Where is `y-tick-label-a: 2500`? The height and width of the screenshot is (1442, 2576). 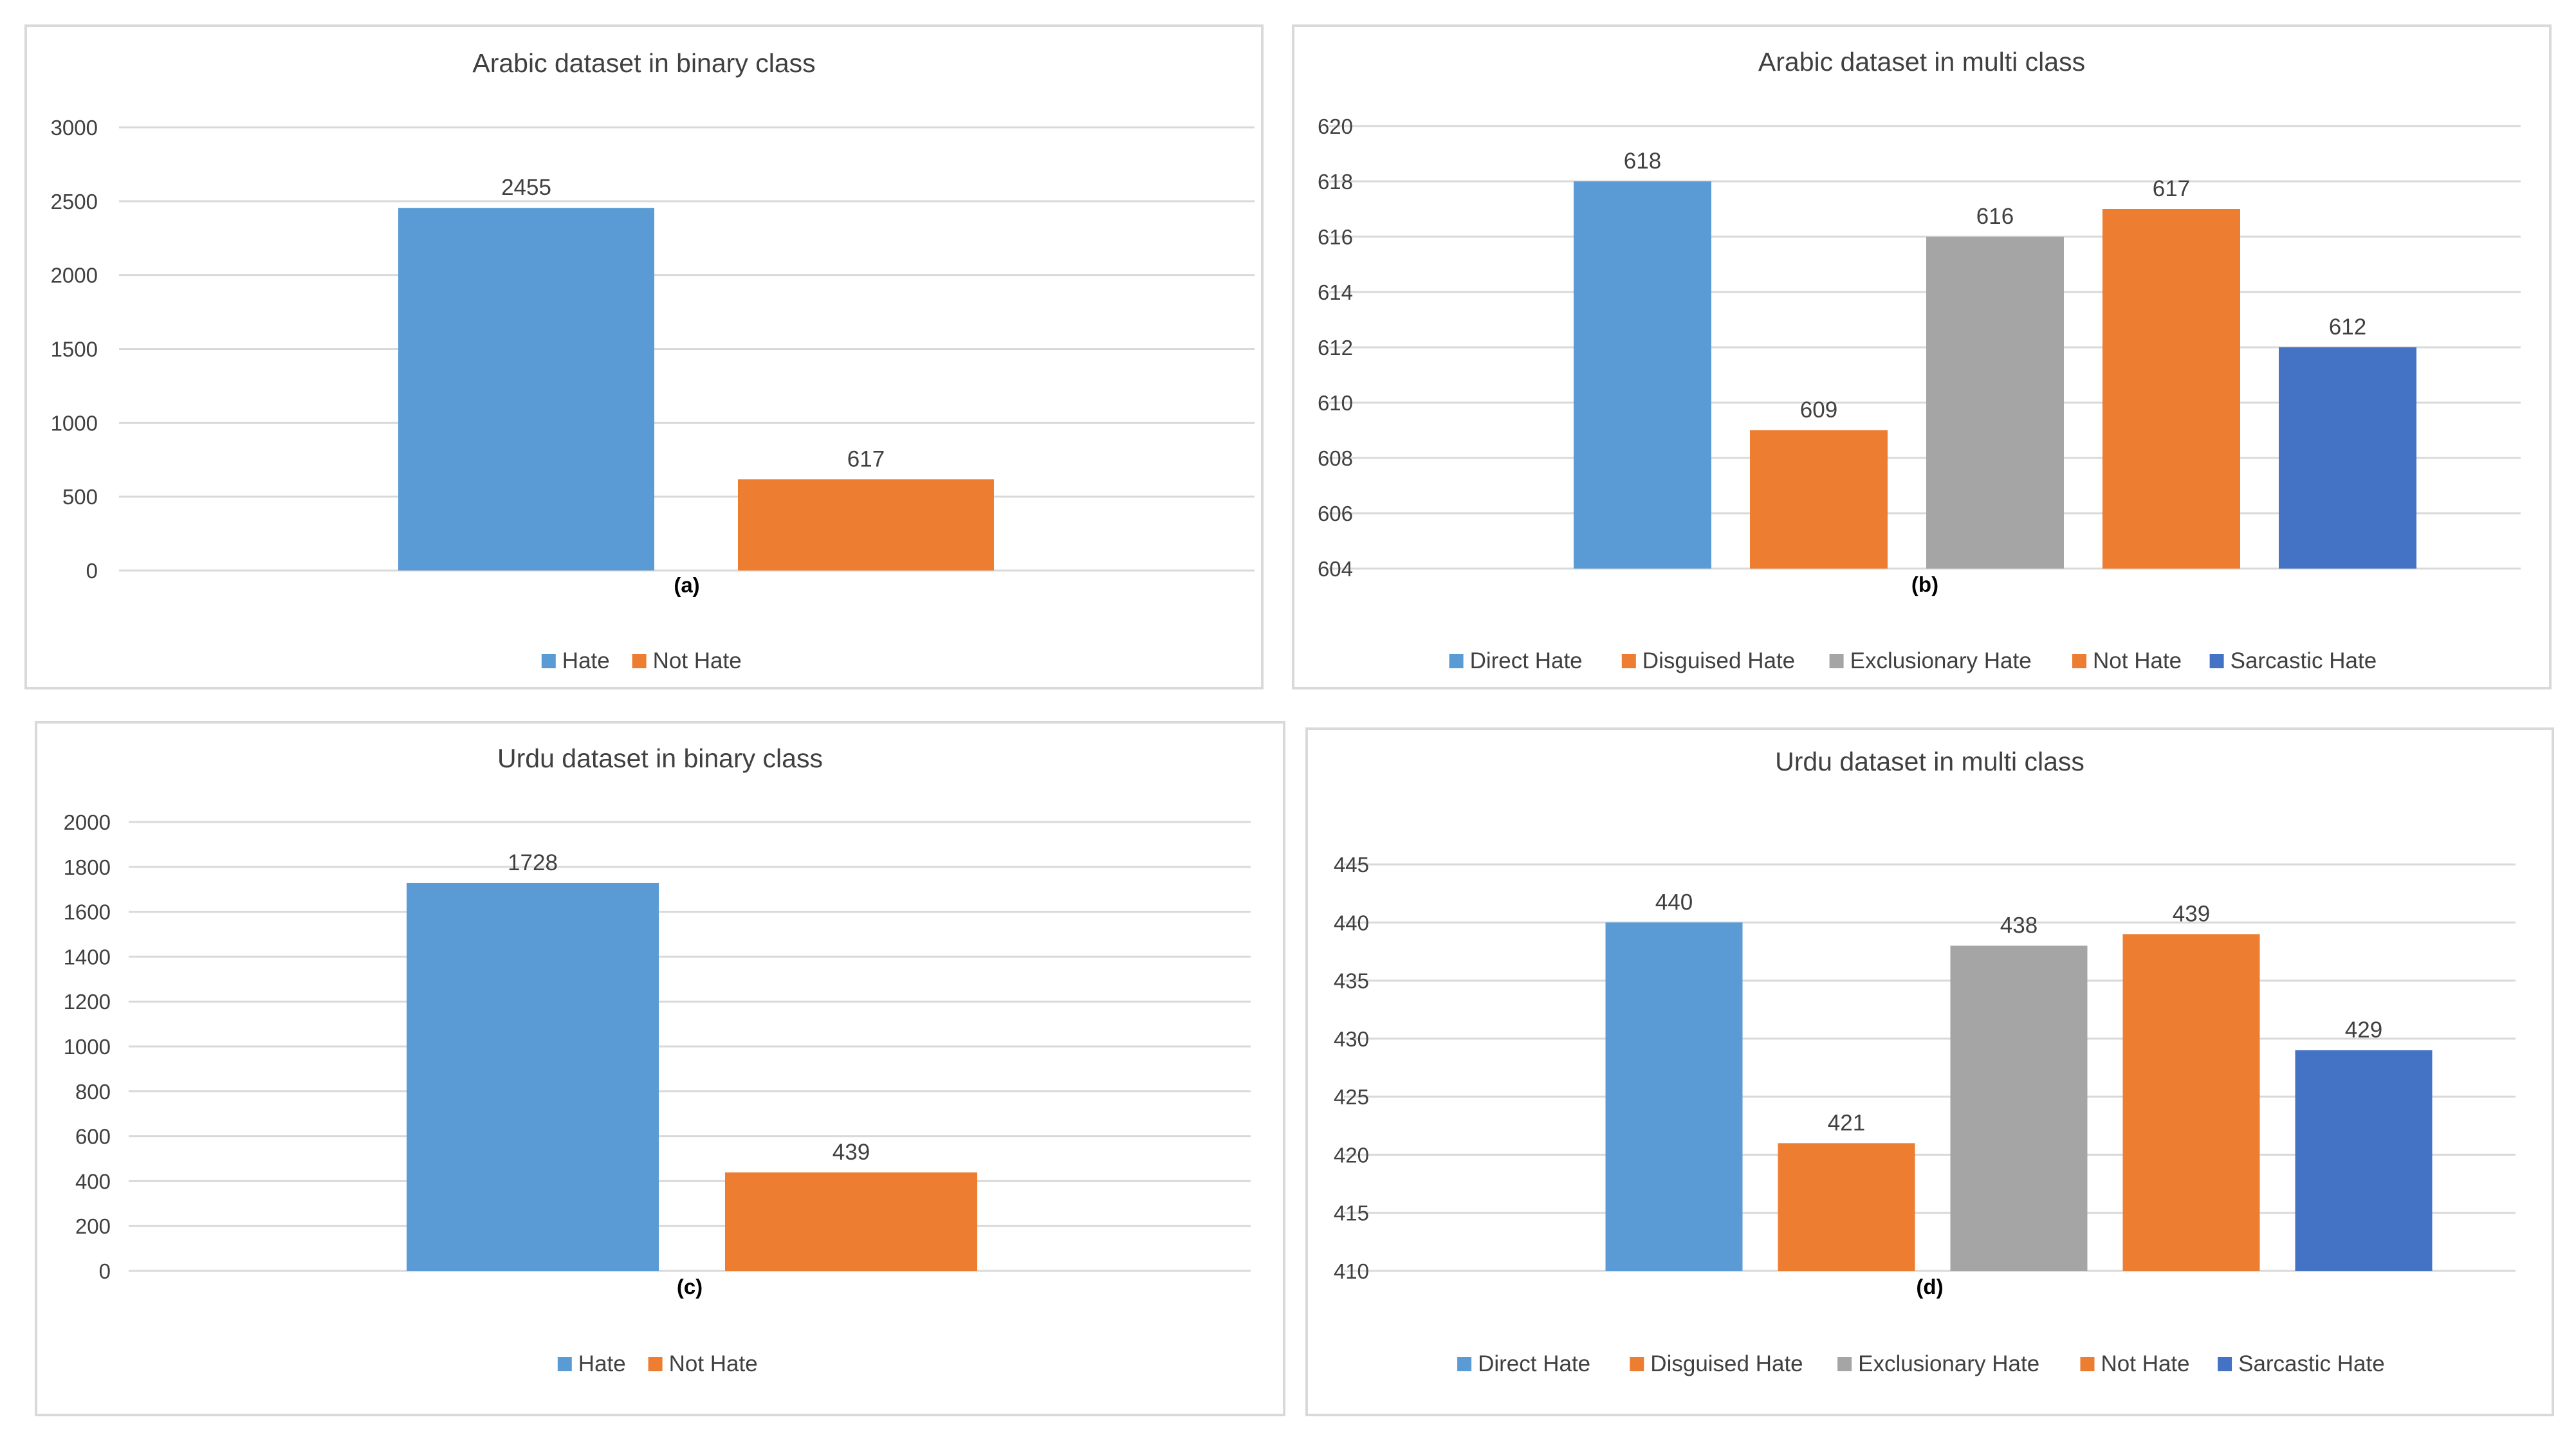
y-tick-label-a: 2500 is located at coordinates (74, 202).